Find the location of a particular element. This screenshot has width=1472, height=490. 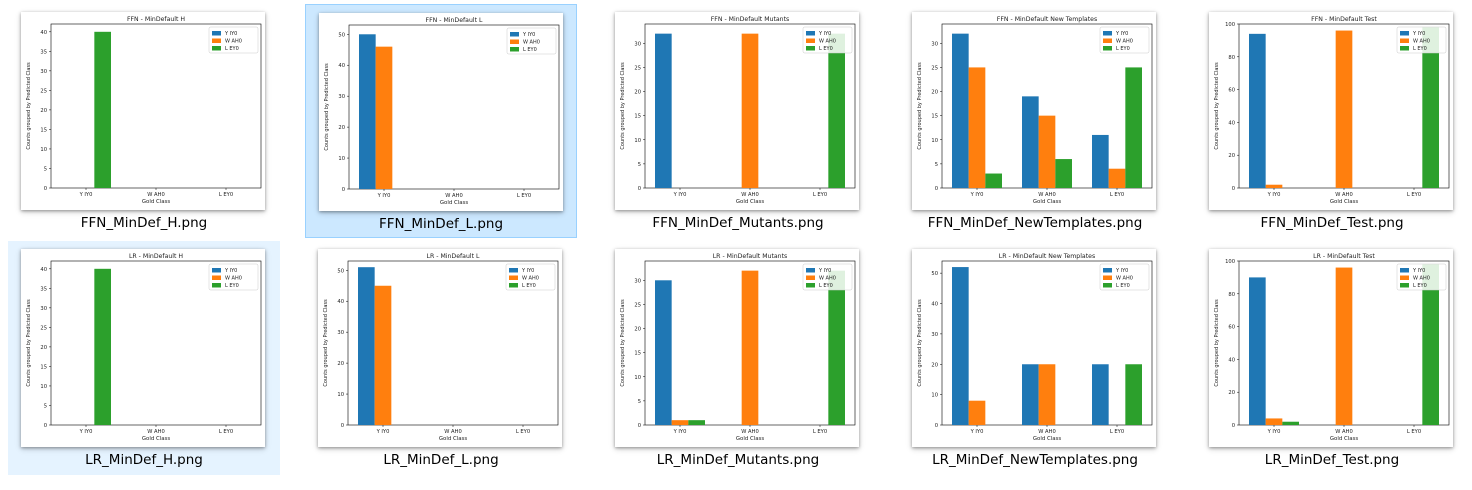

y-tick-label: 100 is located at coordinates (1230, 25).